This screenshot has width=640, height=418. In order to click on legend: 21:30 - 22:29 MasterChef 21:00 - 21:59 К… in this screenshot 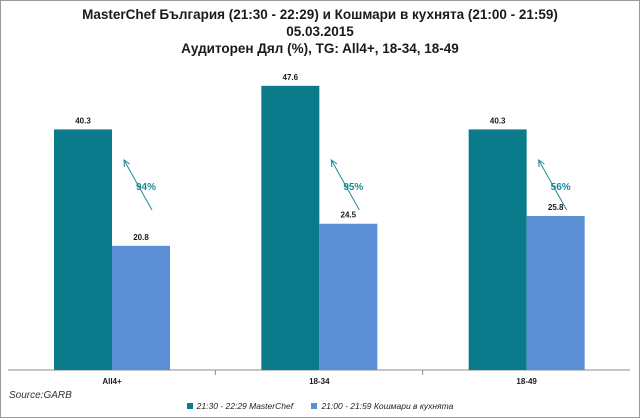, I will do `click(320, 406)`.